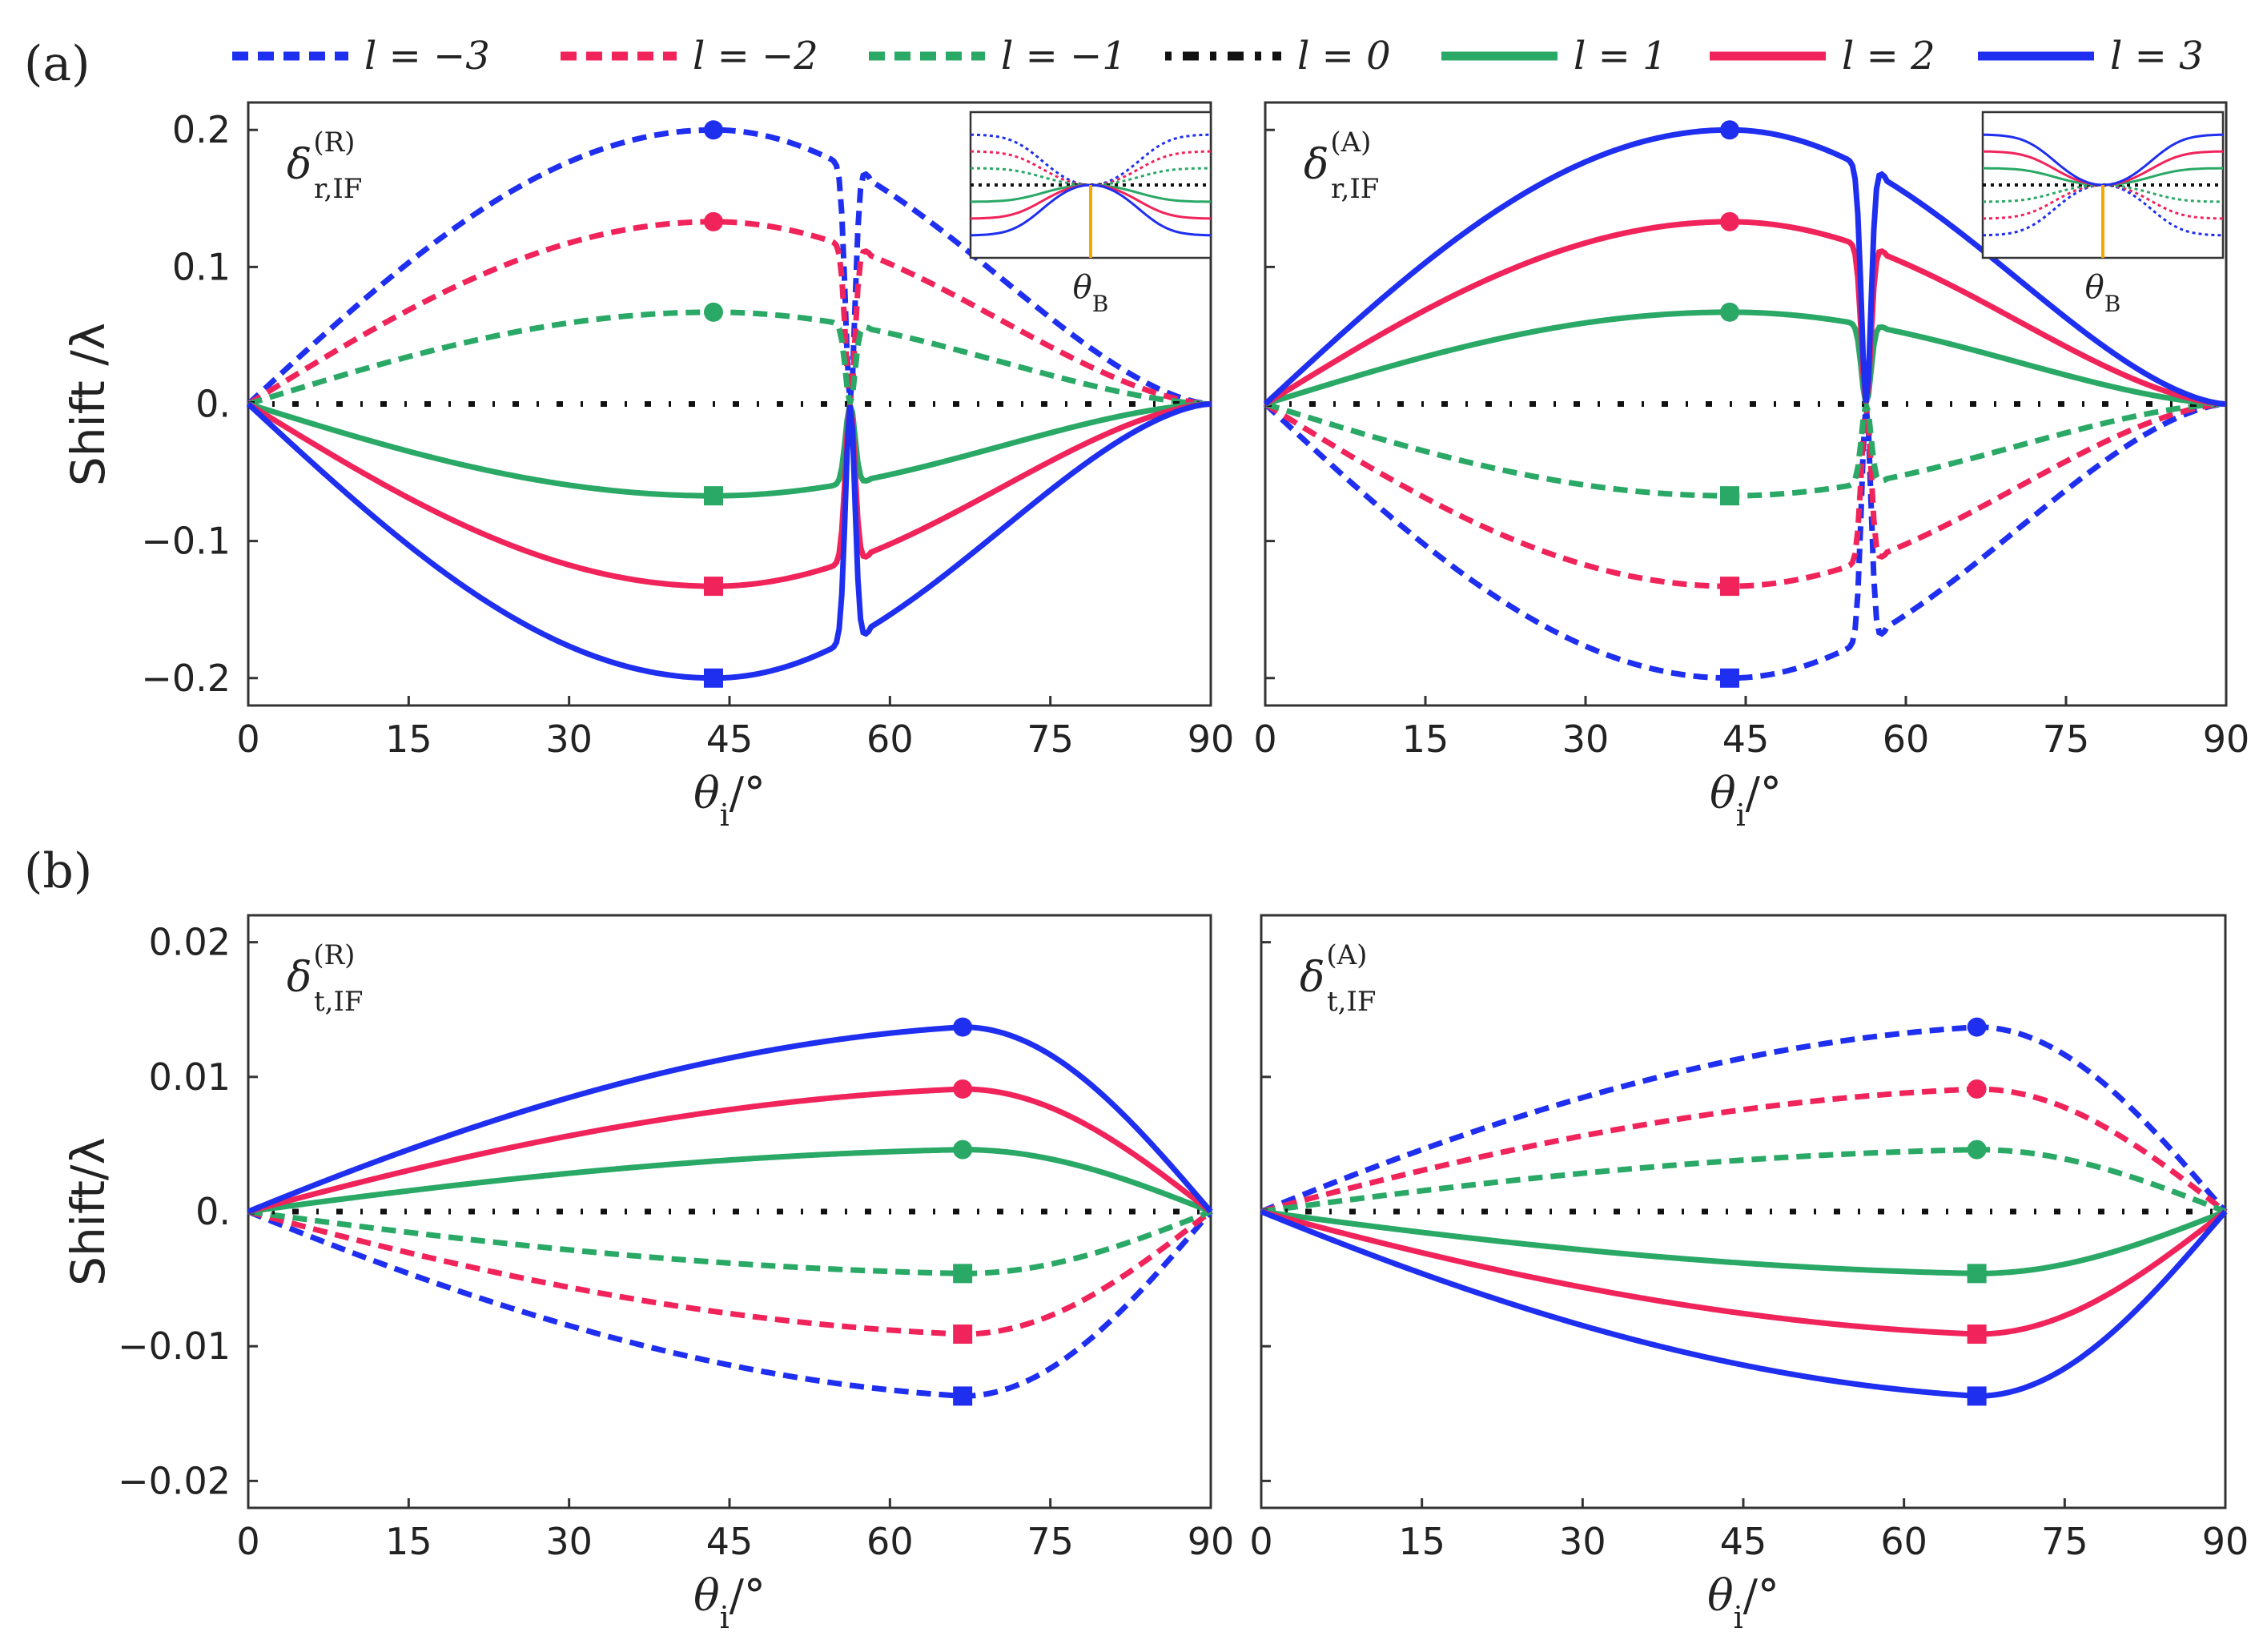 This screenshot has height=1652, width=2263. What do you see at coordinates (1554, 56) in the screenshot?
I see `legend-item: l = 1` at bounding box center [1554, 56].